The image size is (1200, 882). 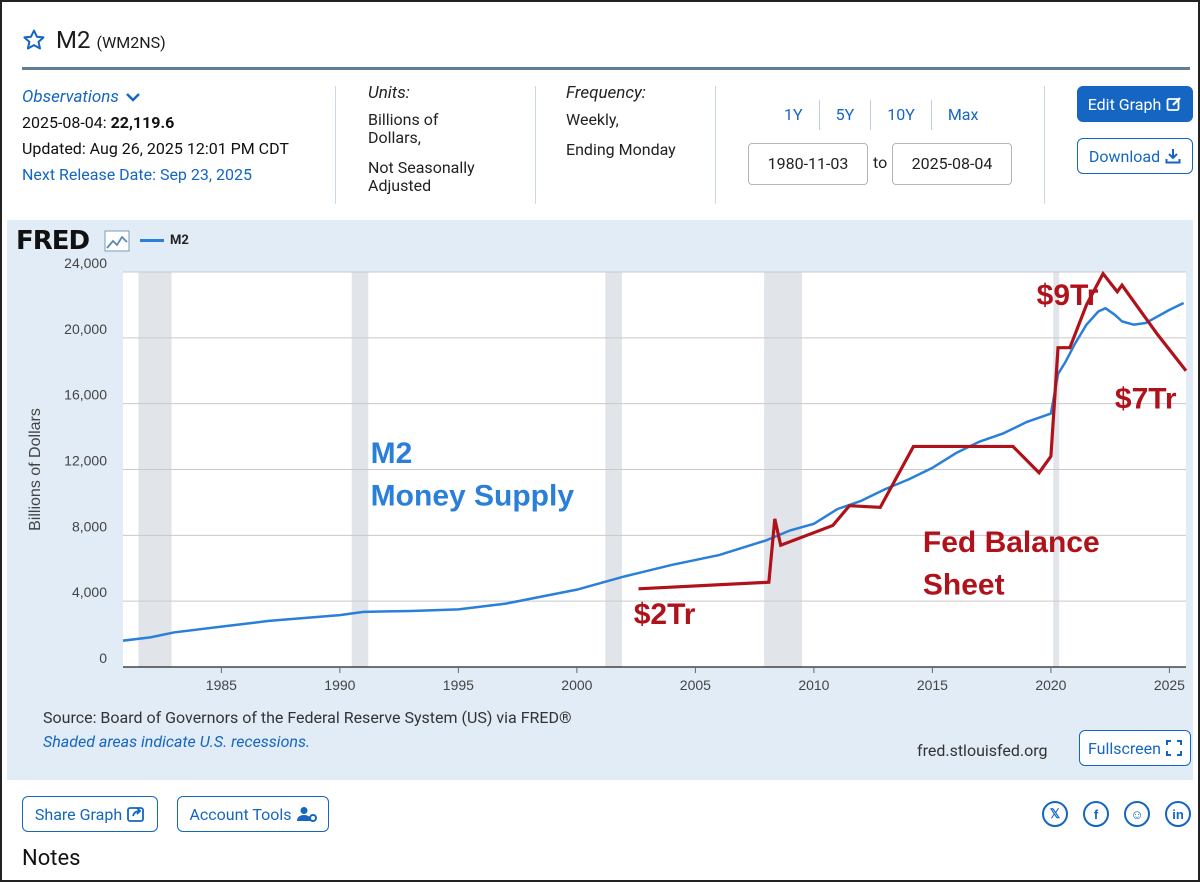 What do you see at coordinates (103, 658) in the screenshot?
I see `y-tick-label: 0` at bounding box center [103, 658].